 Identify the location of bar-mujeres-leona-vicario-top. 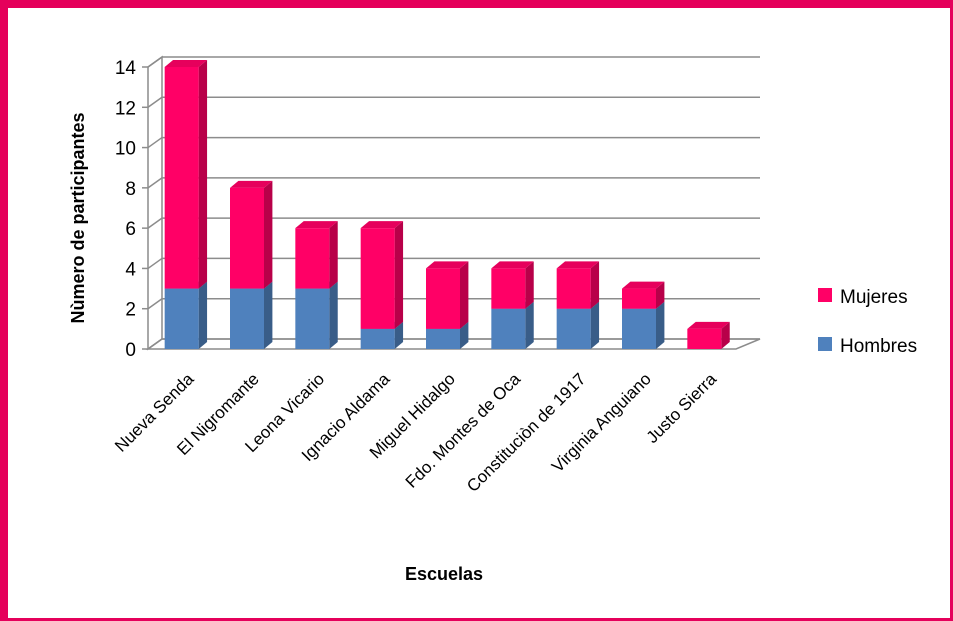
(316, 225).